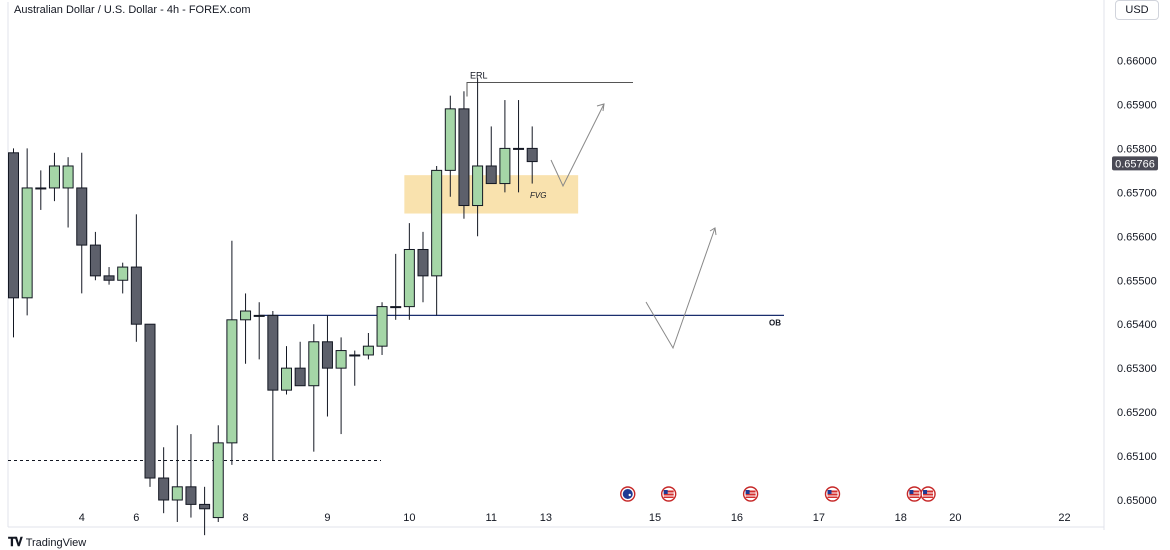 This screenshot has width=1170, height=550. What do you see at coordinates (655, 518) in the screenshot?
I see `time-tick-label: 15` at bounding box center [655, 518].